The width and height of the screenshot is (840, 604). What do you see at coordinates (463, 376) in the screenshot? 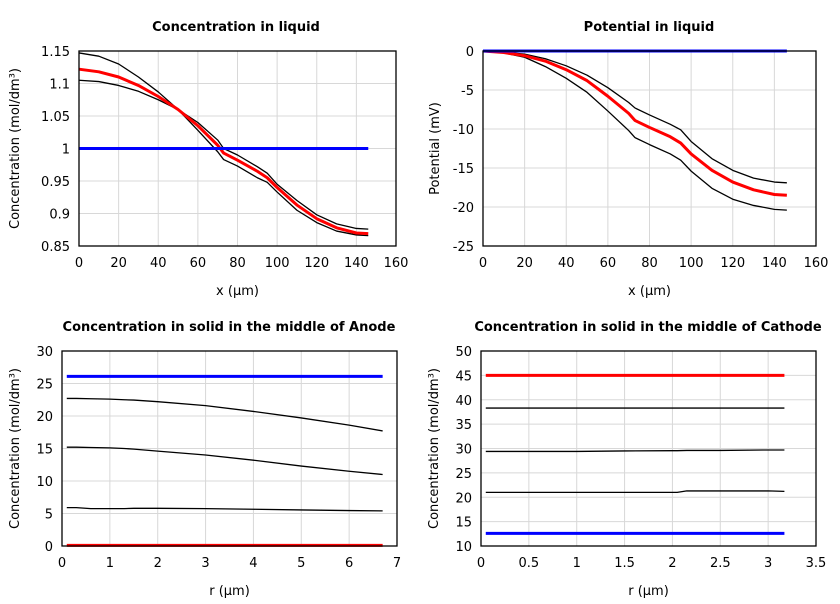
I see `y-tick-label: 45` at bounding box center [463, 376].